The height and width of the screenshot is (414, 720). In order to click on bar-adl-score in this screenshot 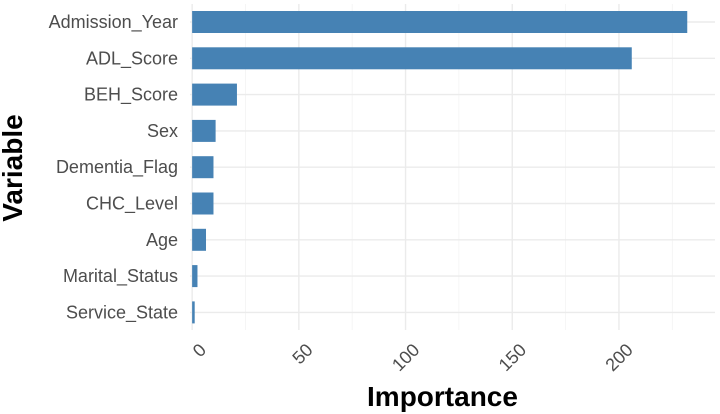, I will do `click(412, 58)`.